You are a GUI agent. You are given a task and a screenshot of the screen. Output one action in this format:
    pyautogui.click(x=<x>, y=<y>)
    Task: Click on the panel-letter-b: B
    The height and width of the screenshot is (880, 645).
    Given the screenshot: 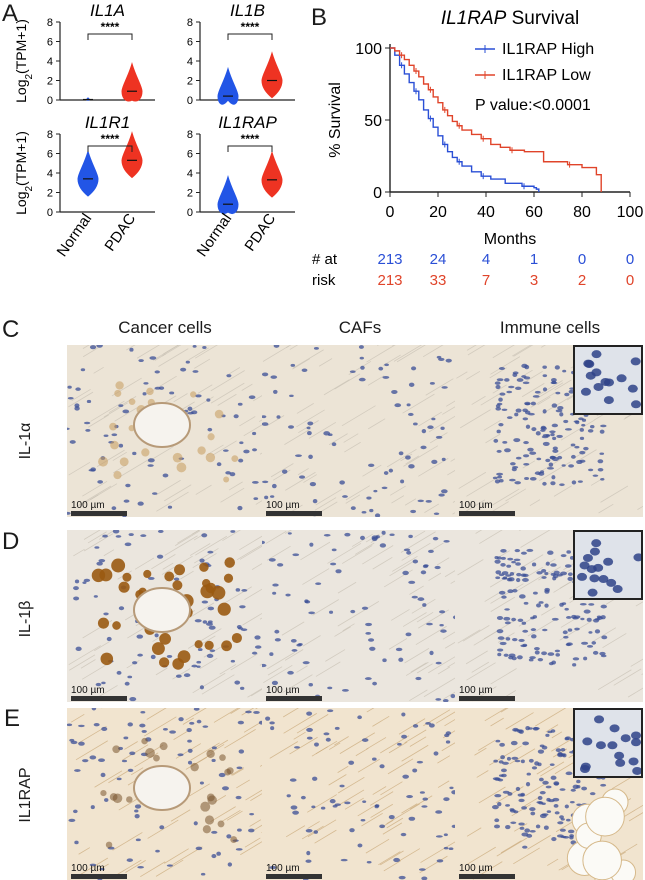 What is the action you would take?
    pyautogui.click(x=319, y=17)
    